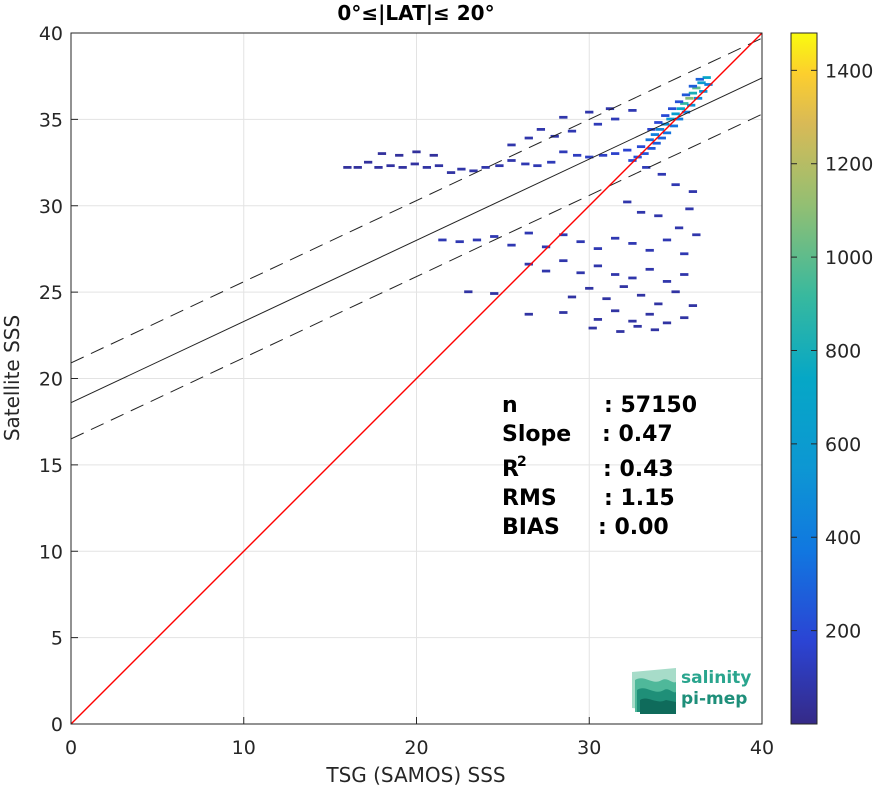 The image size is (879, 789). What do you see at coordinates (57, 639) in the screenshot?
I see `y-tick-label: 5` at bounding box center [57, 639].